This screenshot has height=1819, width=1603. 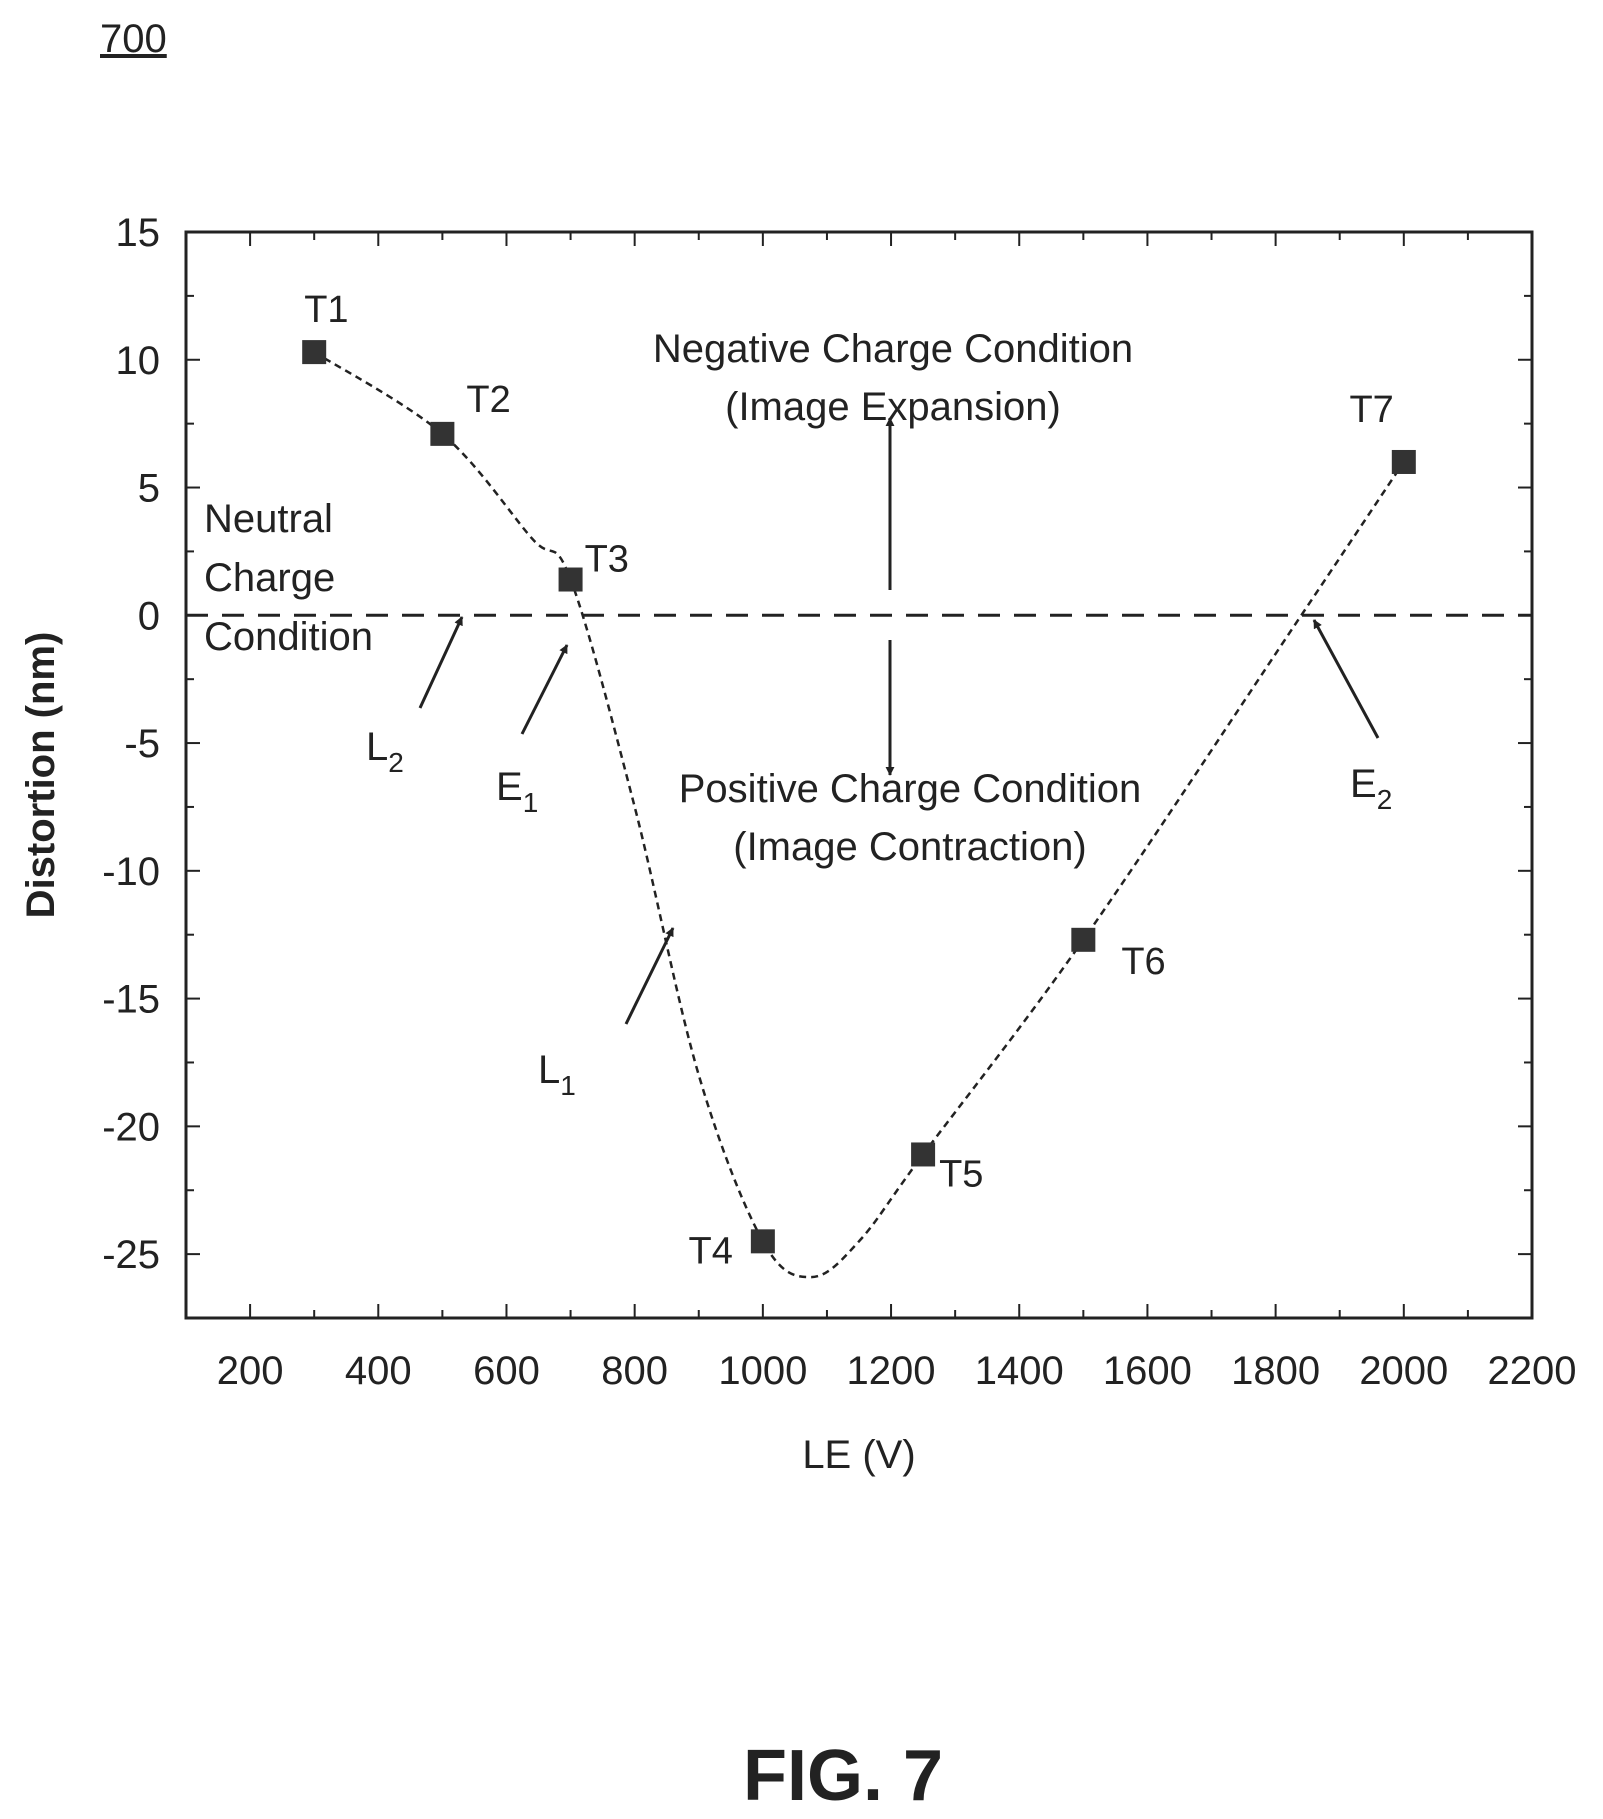 What do you see at coordinates (1532, 1371) in the screenshot?
I see `x-tick-label: 2200` at bounding box center [1532, 1371].